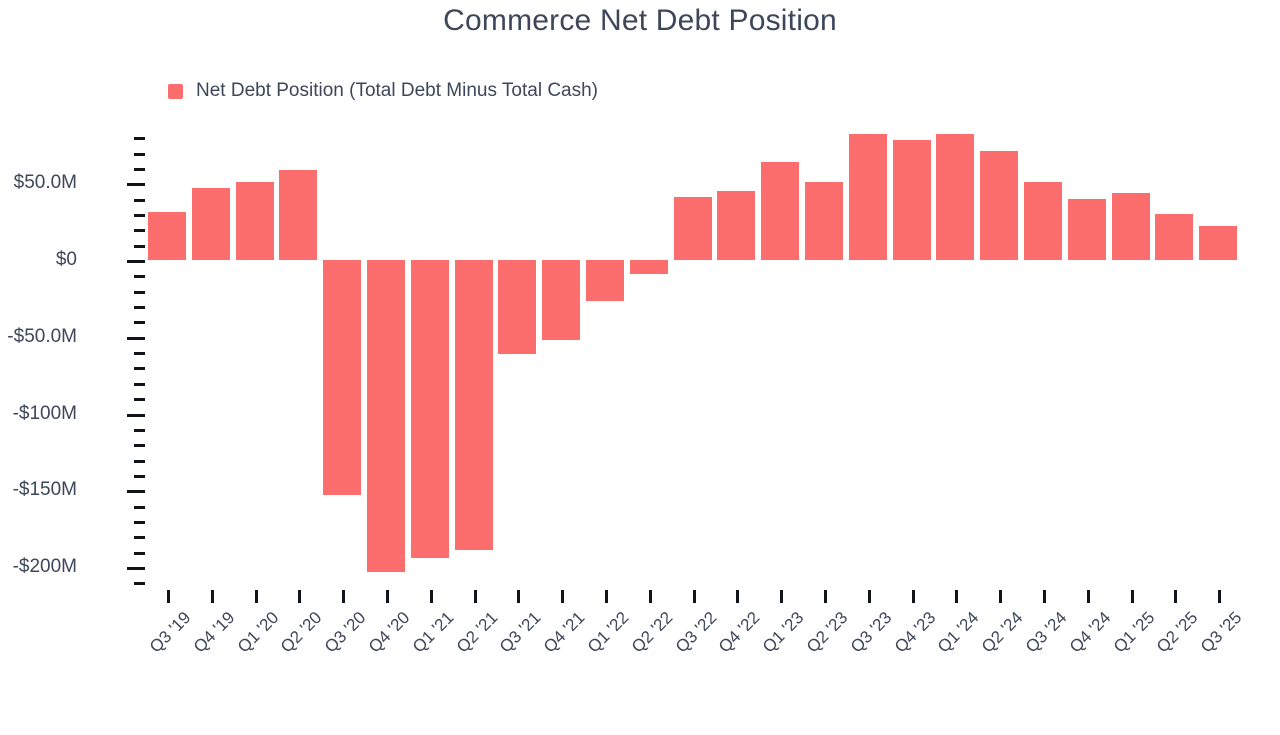 The width and height of the screenshot is (1280, 735). Describe the element at coordinates (175, 91) in the screenshot. I see `legend-swatch-icon` at that location.